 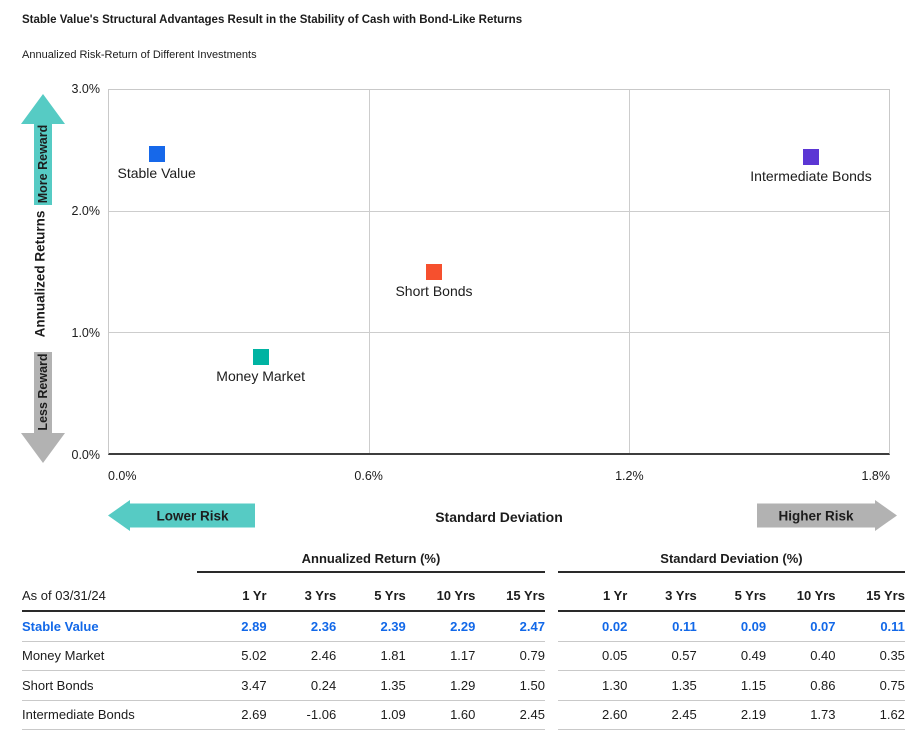 I want to click on table-cell: 5.02, so click(x=232, y=656).